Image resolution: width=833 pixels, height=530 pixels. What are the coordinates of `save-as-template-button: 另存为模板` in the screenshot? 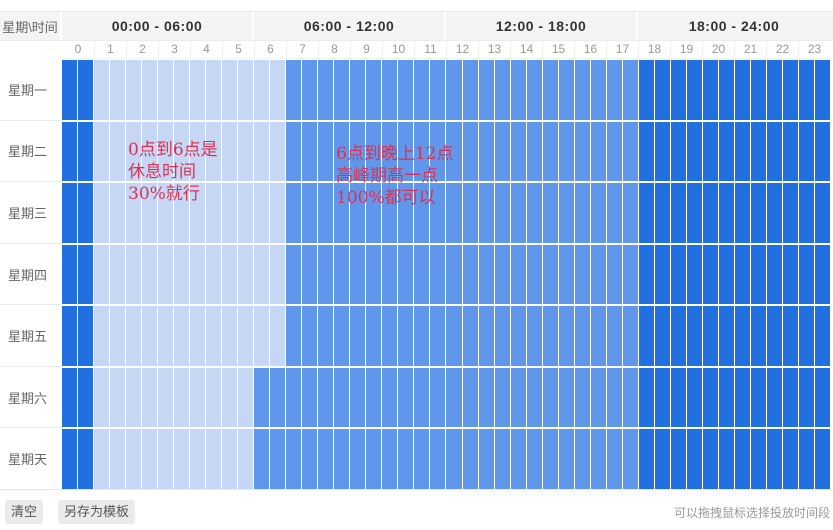 It's located at (97, 512).